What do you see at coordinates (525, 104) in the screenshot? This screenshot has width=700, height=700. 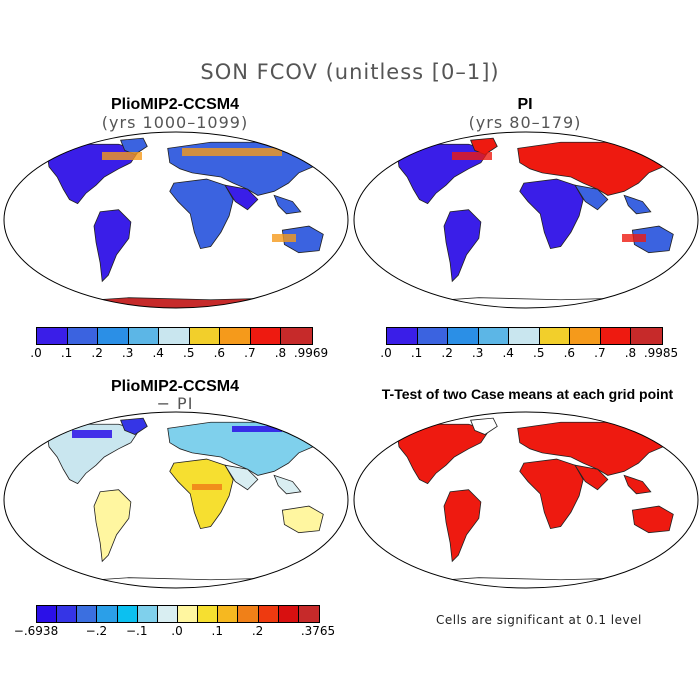 I see `panel2-title: PI` at bounding box center [525, 104].